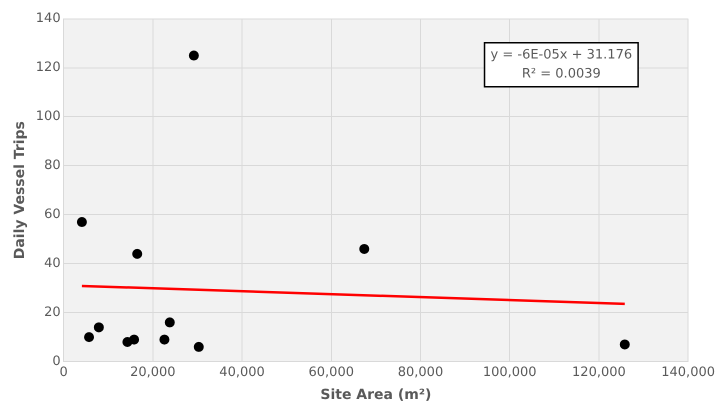  Describe the element at coordinates (331, 372) in the screenshot. I see `x-tick-label: 60,000` at that location.